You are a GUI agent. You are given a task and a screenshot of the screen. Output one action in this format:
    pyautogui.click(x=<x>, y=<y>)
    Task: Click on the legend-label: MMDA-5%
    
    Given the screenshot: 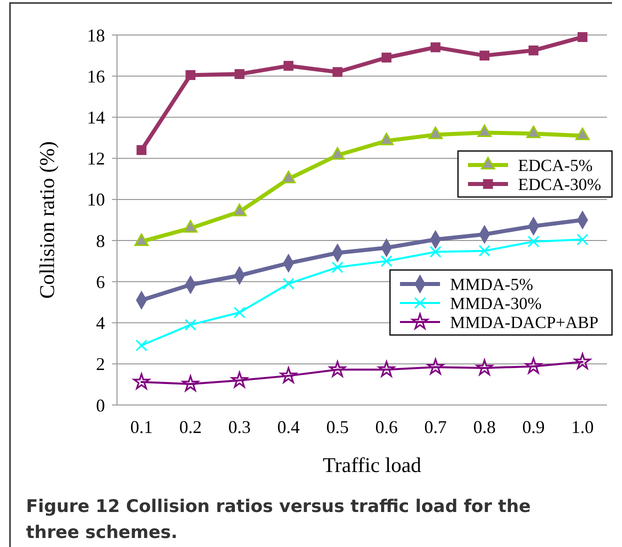 What is the action you would take?
    pyautogui.click(x=492, y=284)
    